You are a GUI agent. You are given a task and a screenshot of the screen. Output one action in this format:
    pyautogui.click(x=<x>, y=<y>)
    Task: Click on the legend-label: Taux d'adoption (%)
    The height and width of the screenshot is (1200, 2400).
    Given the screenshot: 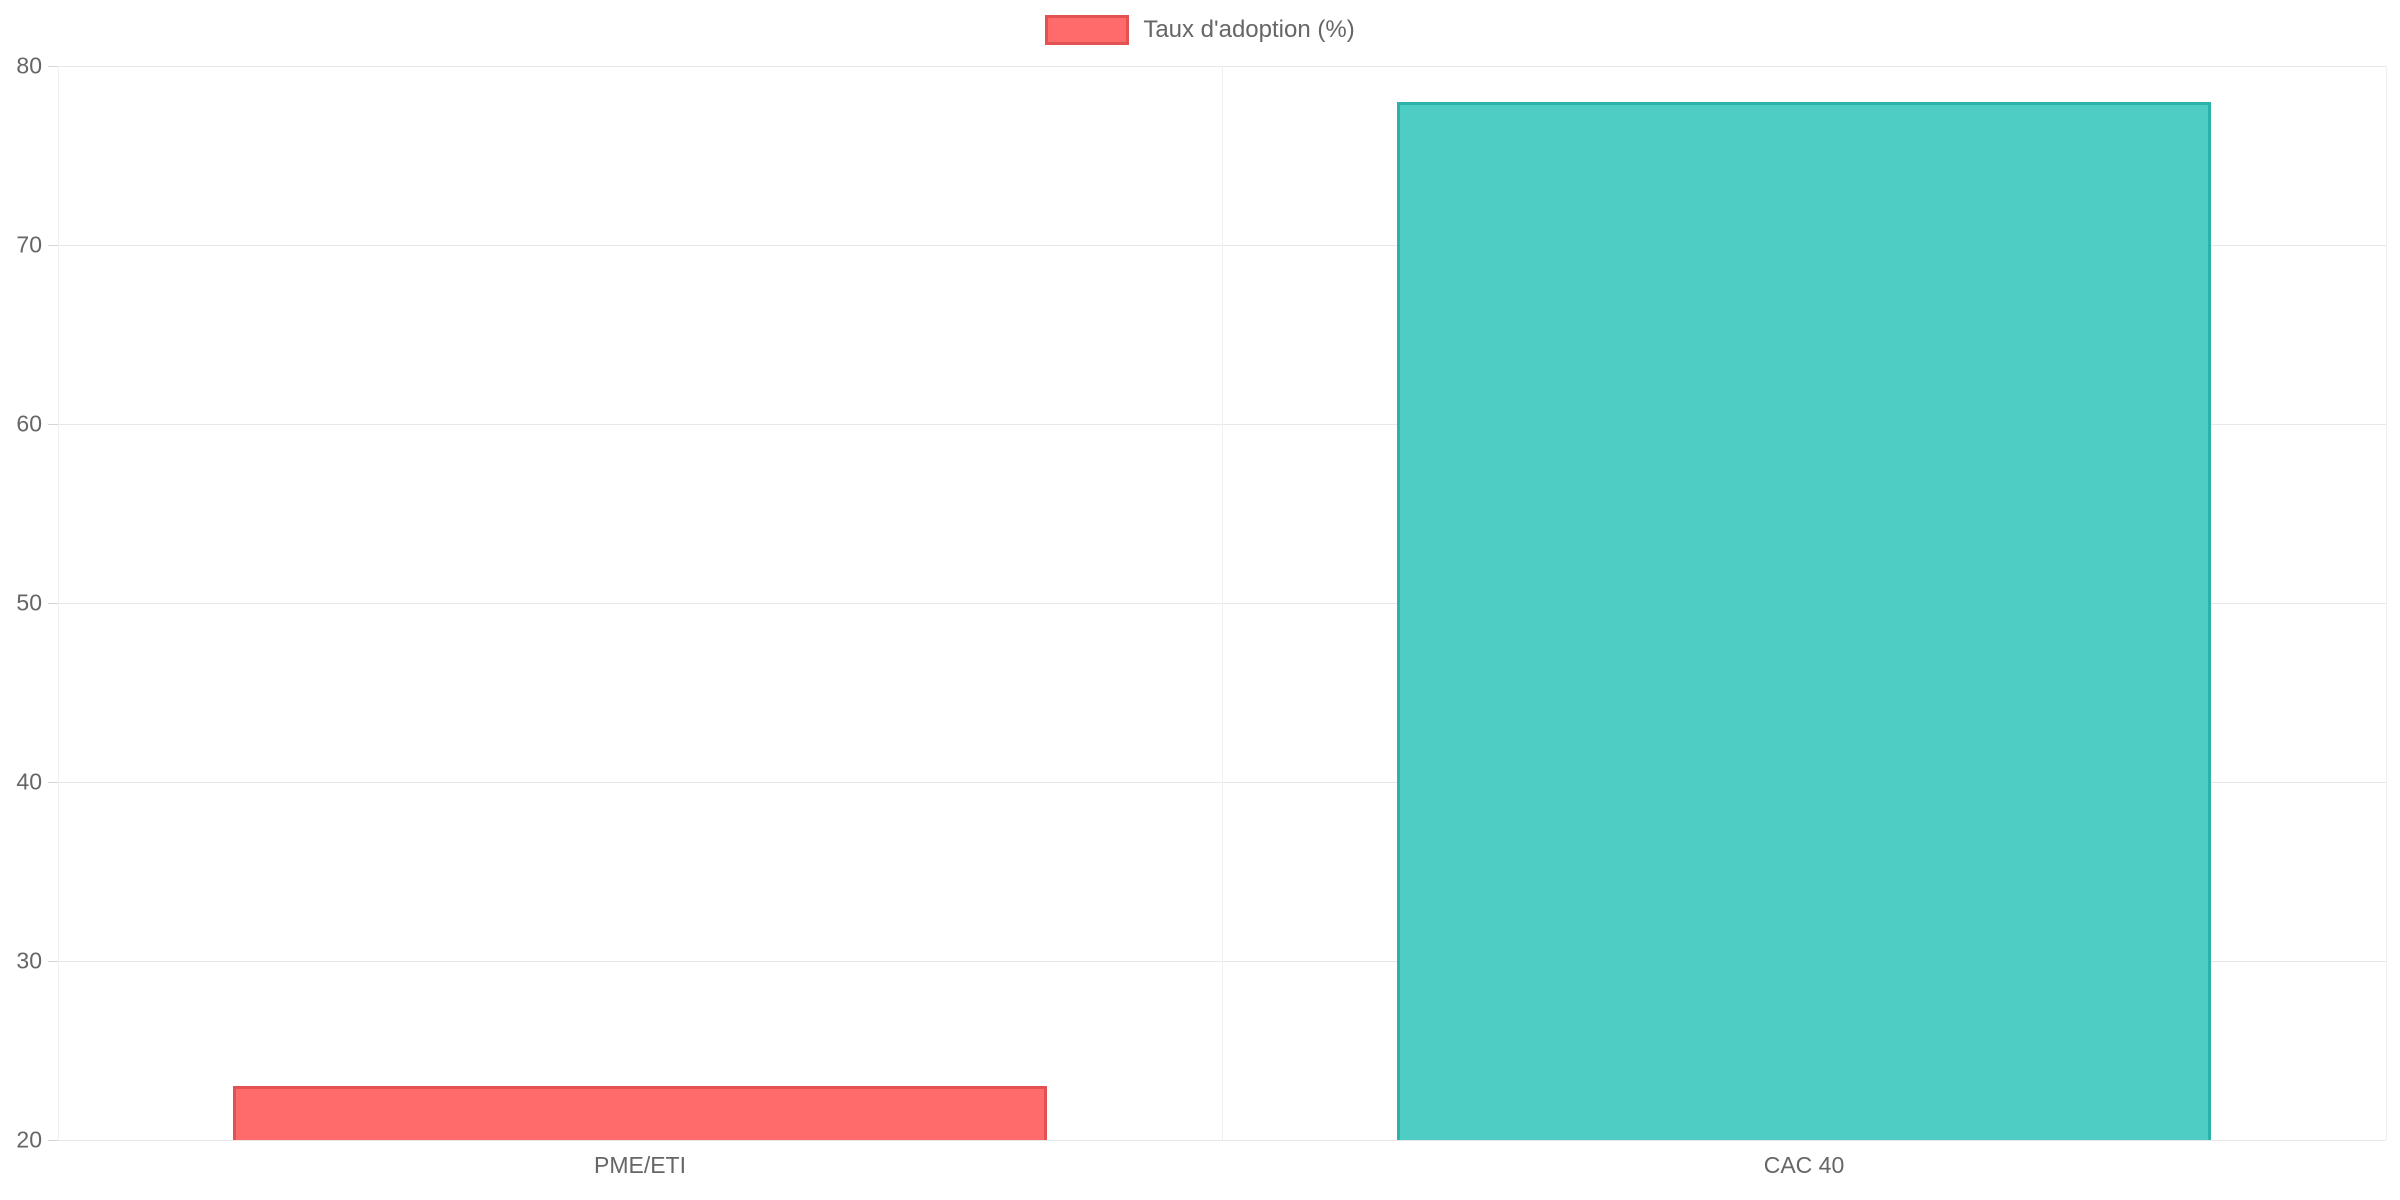 What is the action you would take?
    pyautogui.click(x=1249, y=29)
    